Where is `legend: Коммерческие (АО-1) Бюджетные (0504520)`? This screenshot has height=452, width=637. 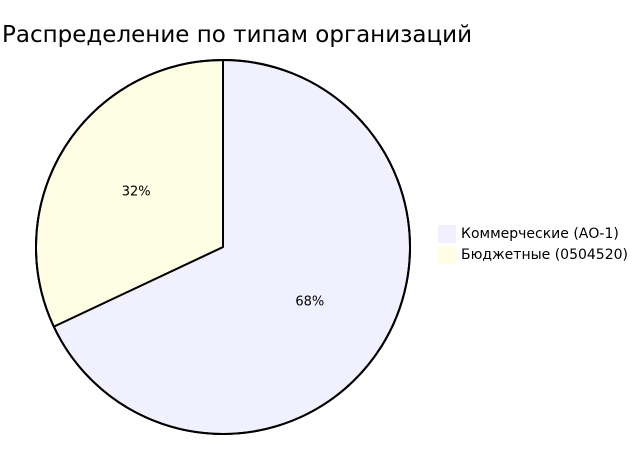
legend: Коммерческие (АО-1) Бюджетные (0504520) is located at coordinates (533, 244).